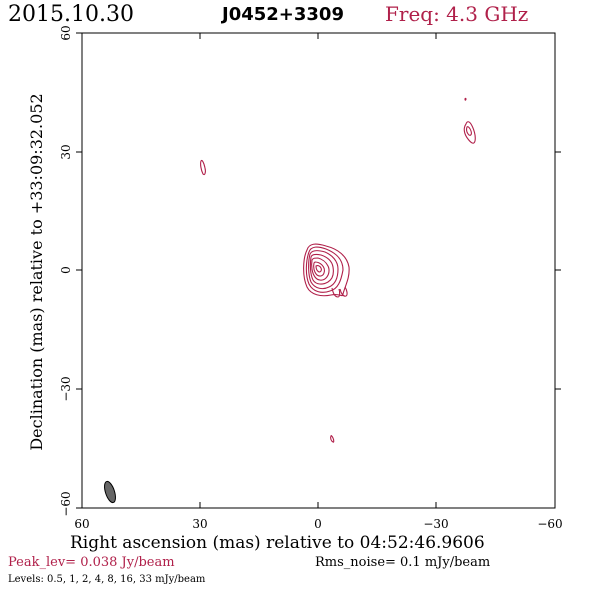 Image resolution: width=590 pixels, height=590 pixels. Describe the element at coordinates (81, 524) in the screenshot. I see `x-tick-label: 60` at that location.